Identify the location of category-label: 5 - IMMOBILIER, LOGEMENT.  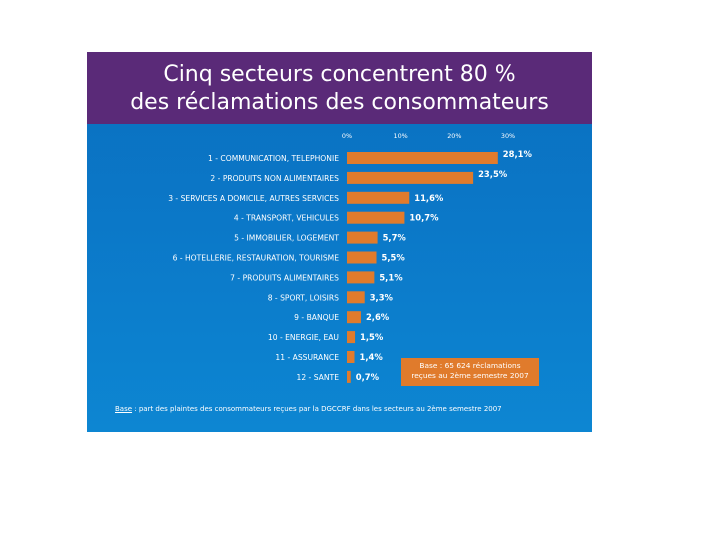
(286, 238).